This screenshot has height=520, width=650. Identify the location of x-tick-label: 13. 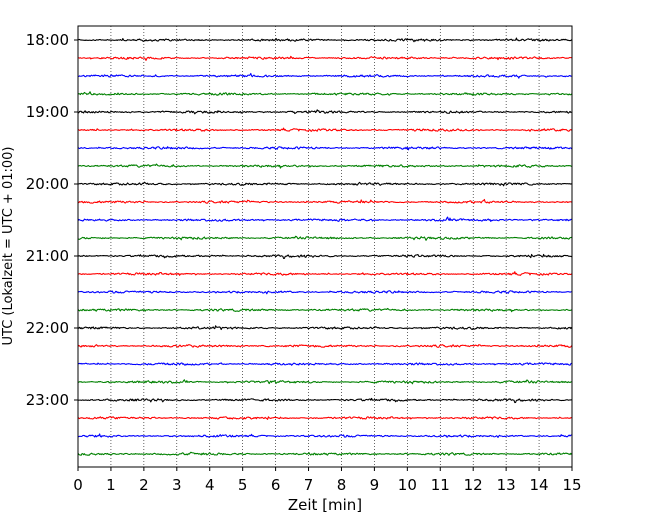
(506, 485).